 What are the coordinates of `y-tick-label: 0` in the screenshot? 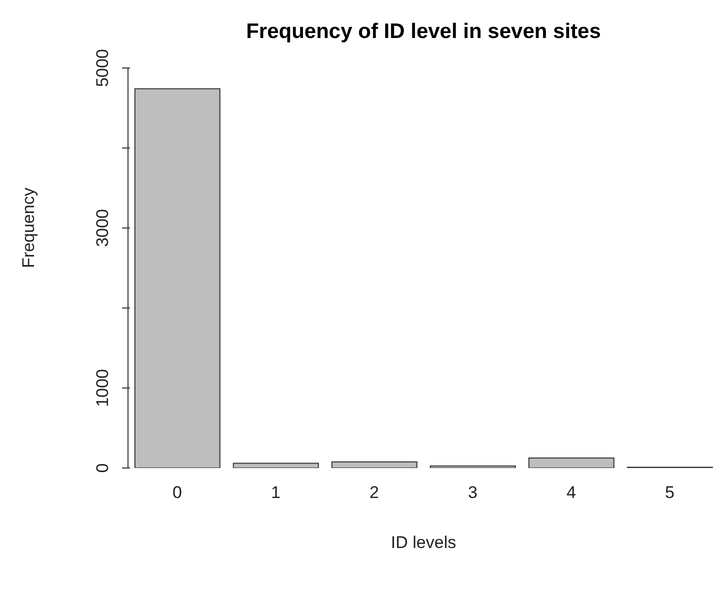 It's located at (102, 468).